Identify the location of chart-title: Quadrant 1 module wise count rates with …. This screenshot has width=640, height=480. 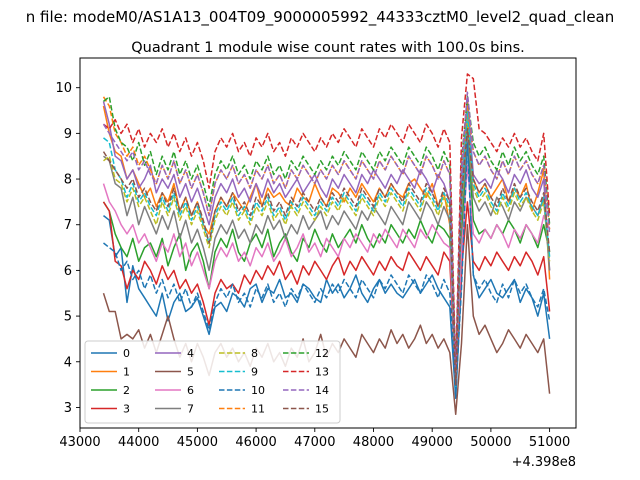
(328, 48).